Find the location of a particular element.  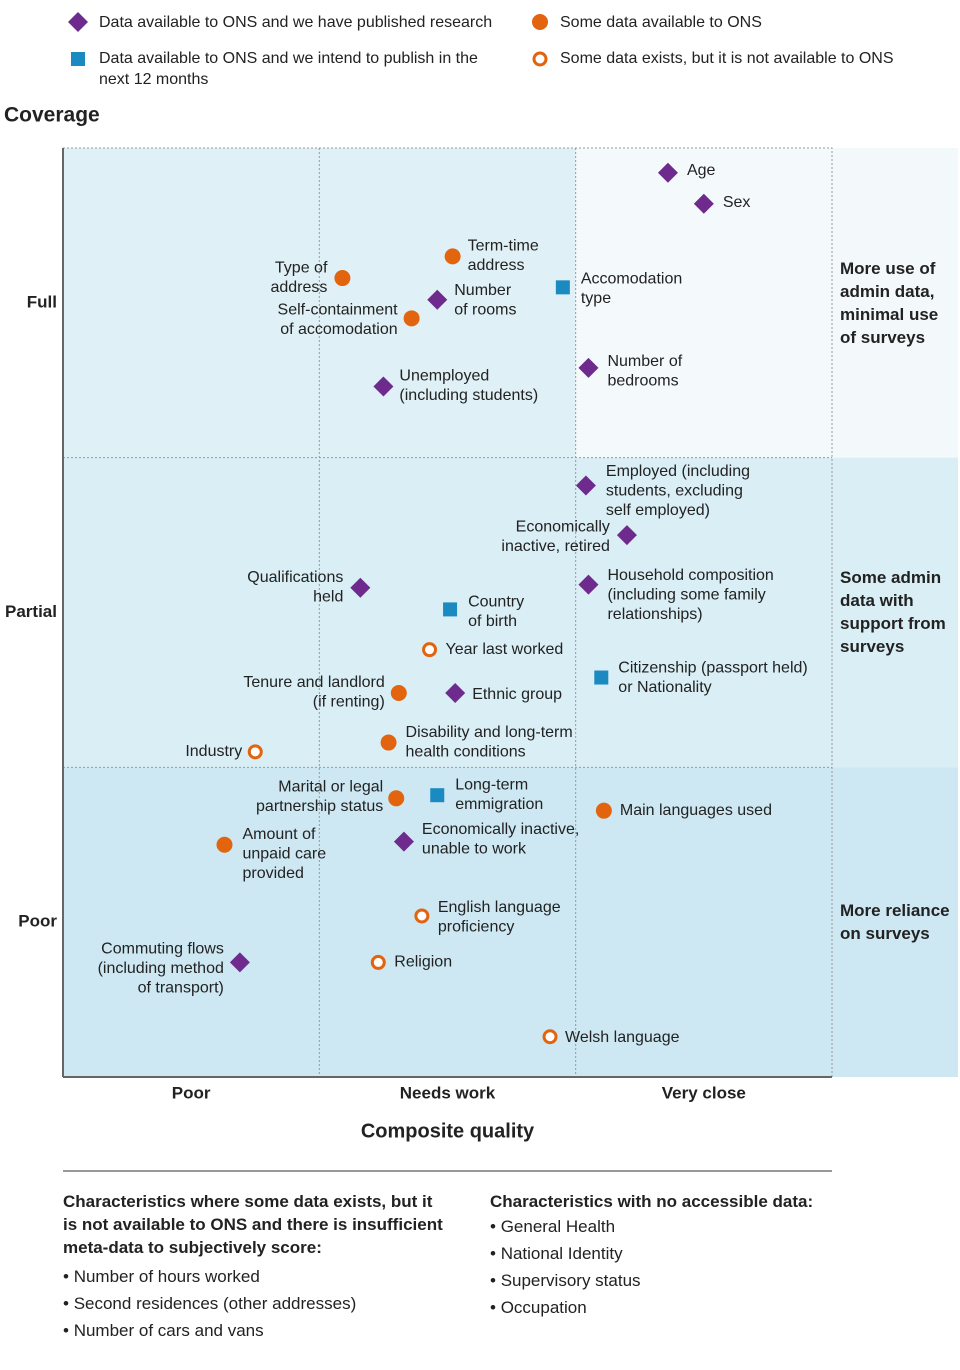

point-label: Unemployed is located at coordinates (444, 376).